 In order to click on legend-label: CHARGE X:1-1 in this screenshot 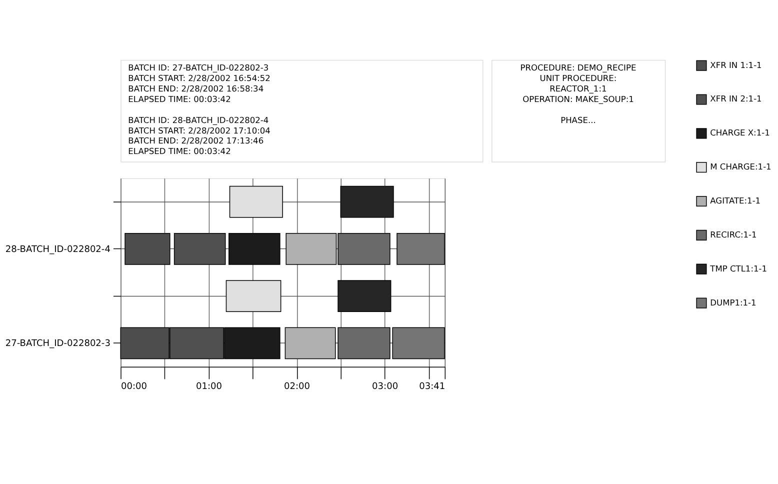, I will do `click(740, 133)`.